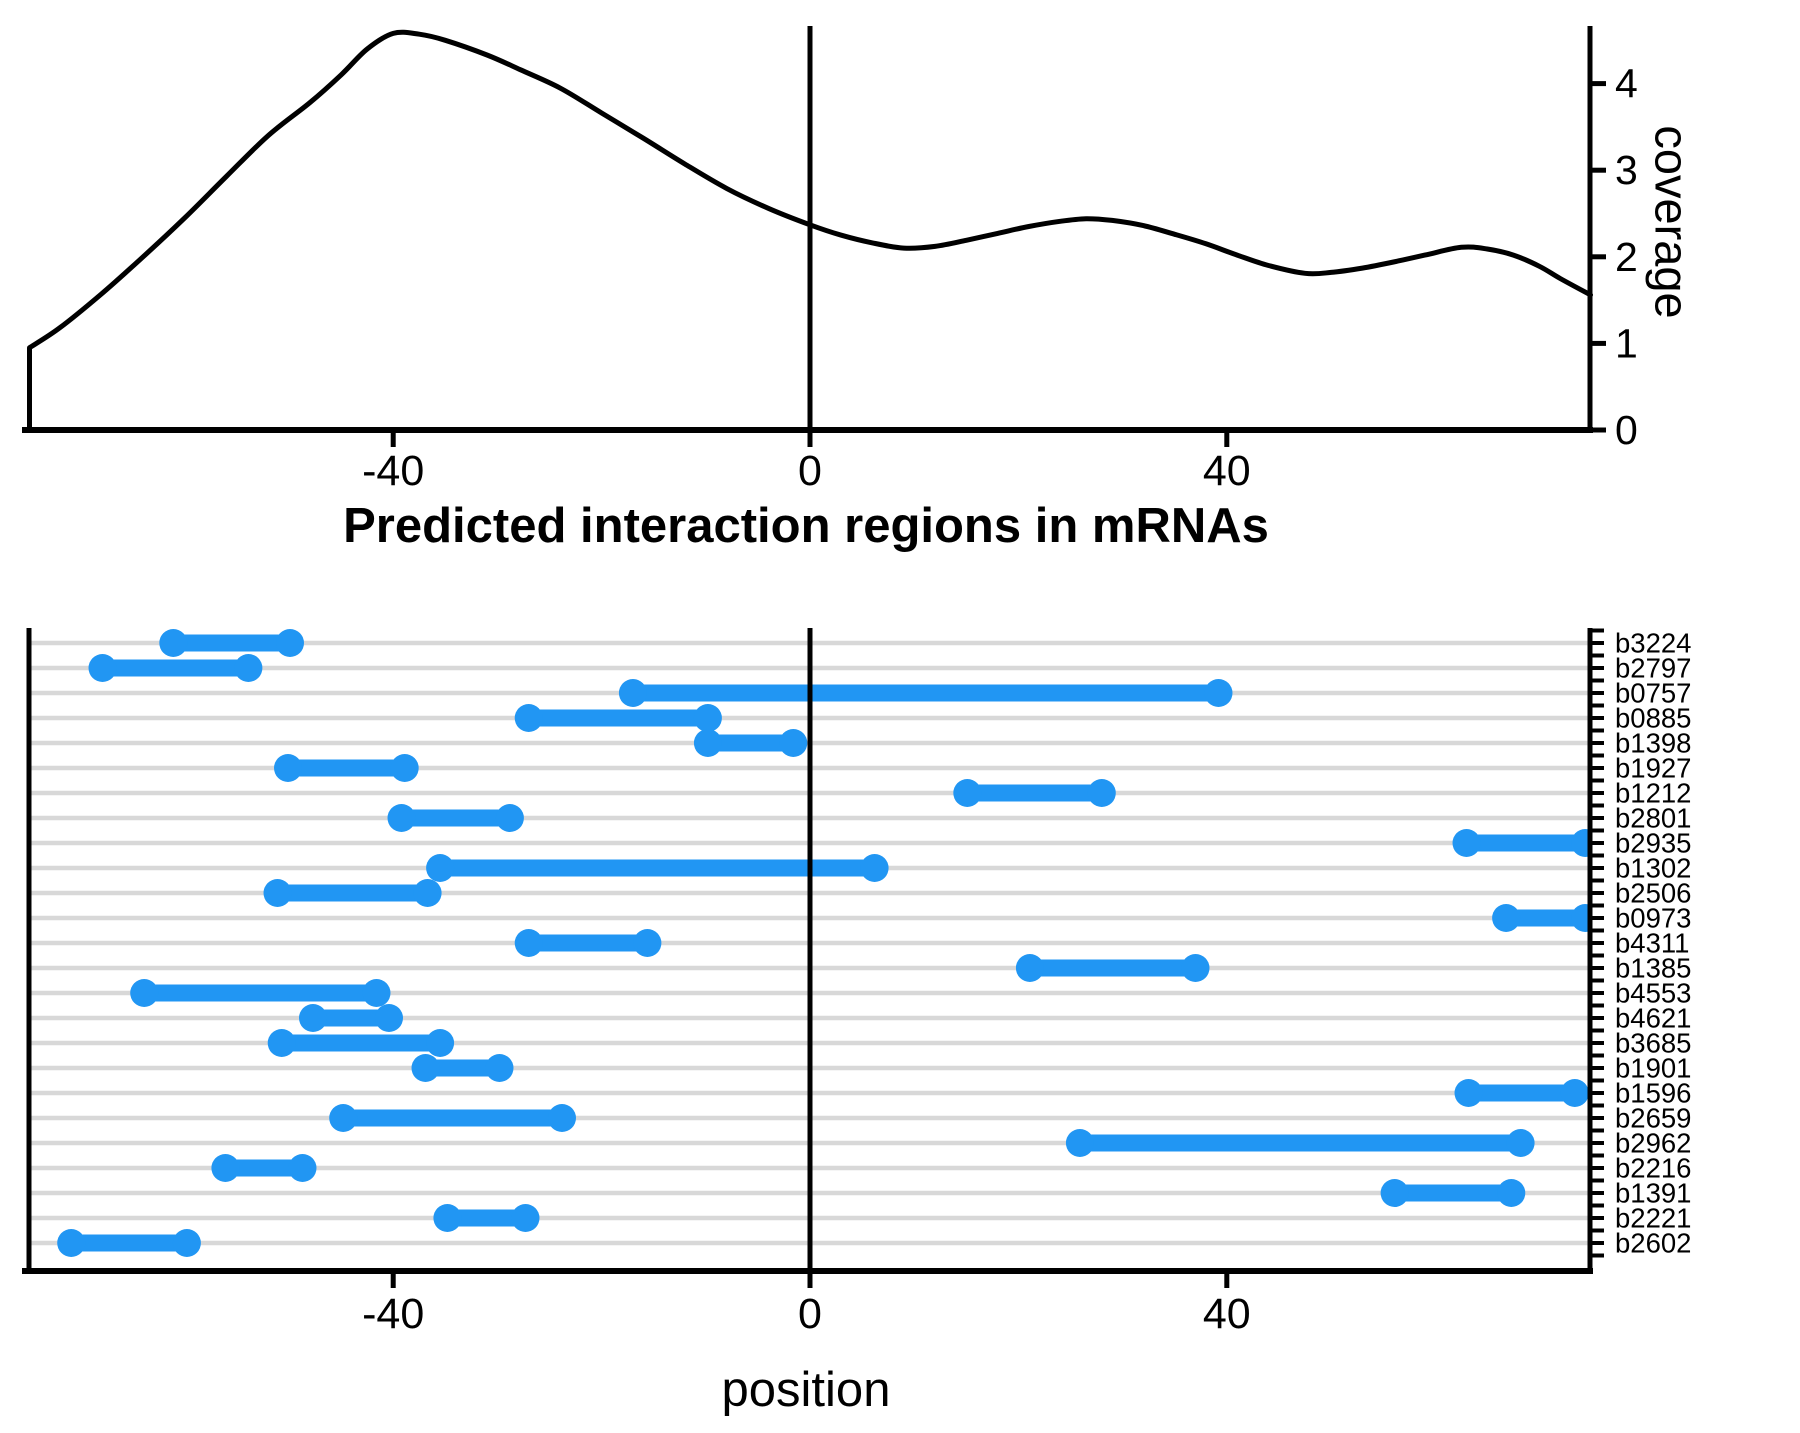 The width and height of the screenshot is (1800, 1433). What do you see at coordinates (1653, 768) in the screenshot?
I see `row-label-b1927: b1927` at bounding box center [1653, 768].